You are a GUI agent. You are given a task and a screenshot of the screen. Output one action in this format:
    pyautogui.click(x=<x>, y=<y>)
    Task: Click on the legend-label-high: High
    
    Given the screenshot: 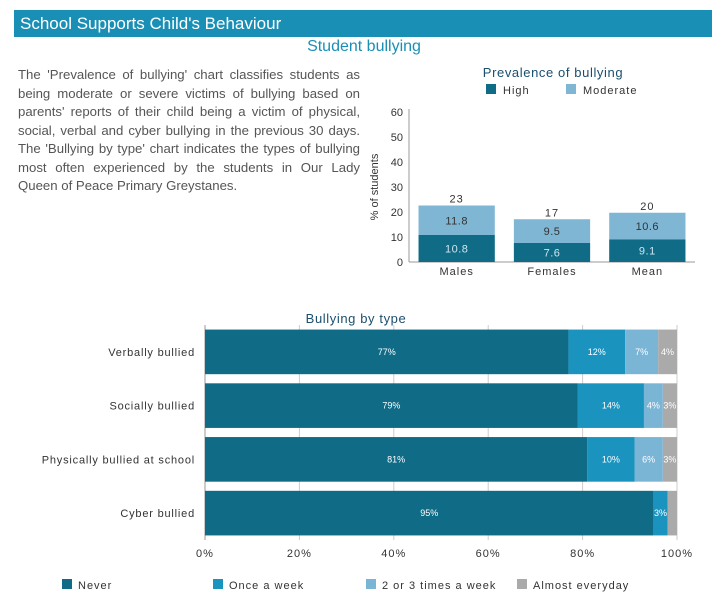 What is the action you would take?
    pyautogui.click(x=516, y=91)
    